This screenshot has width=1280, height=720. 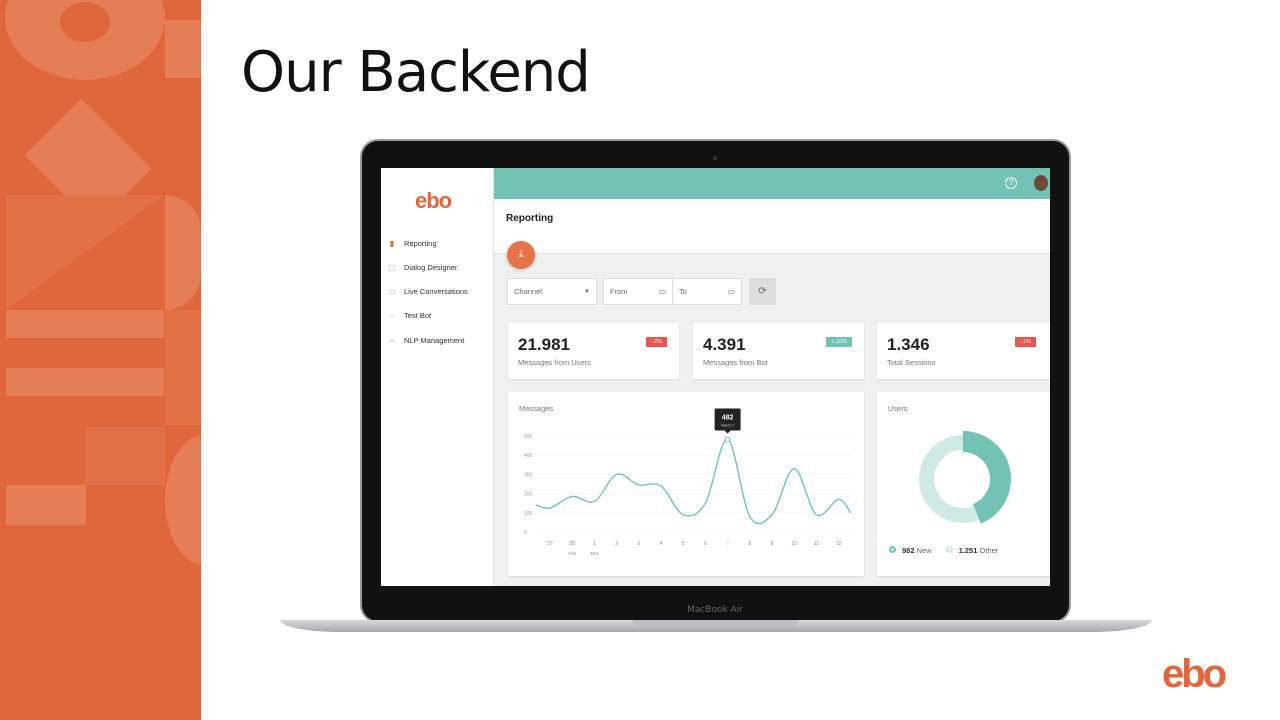 I want to click on channel-label: Channel, so click(x=528, y=291).